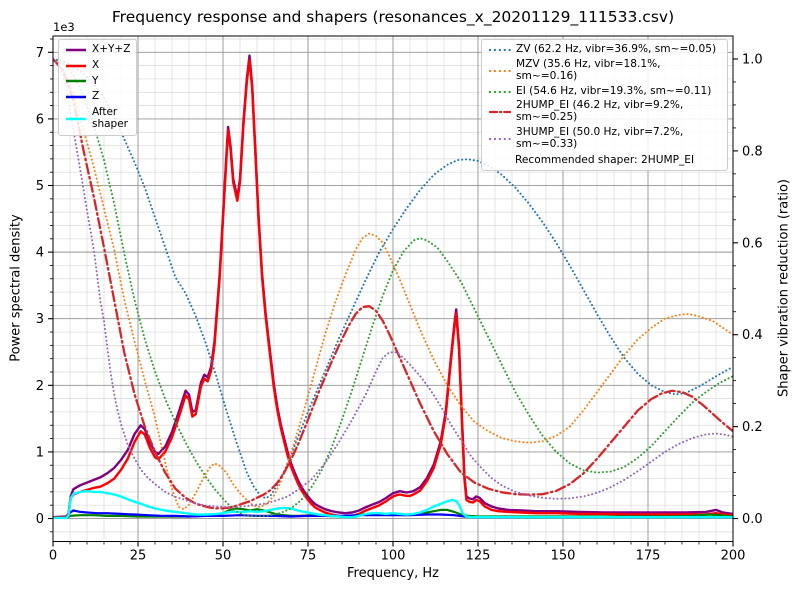 The image size is (800, 600). What do you see at coordinates (40, 253) in the screenshot?
I see `y-left-tick-label: 4` at bounding box center [40, 253].